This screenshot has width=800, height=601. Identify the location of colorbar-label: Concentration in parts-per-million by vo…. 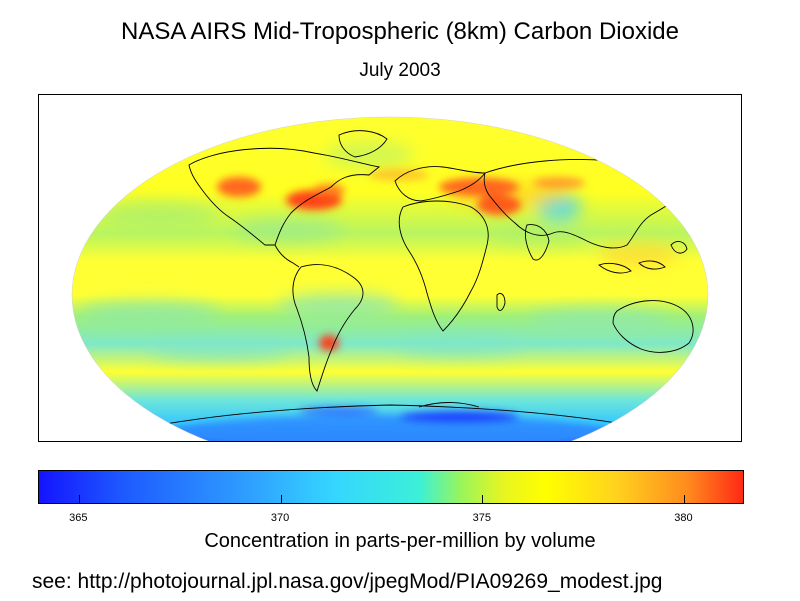
(400, 541).